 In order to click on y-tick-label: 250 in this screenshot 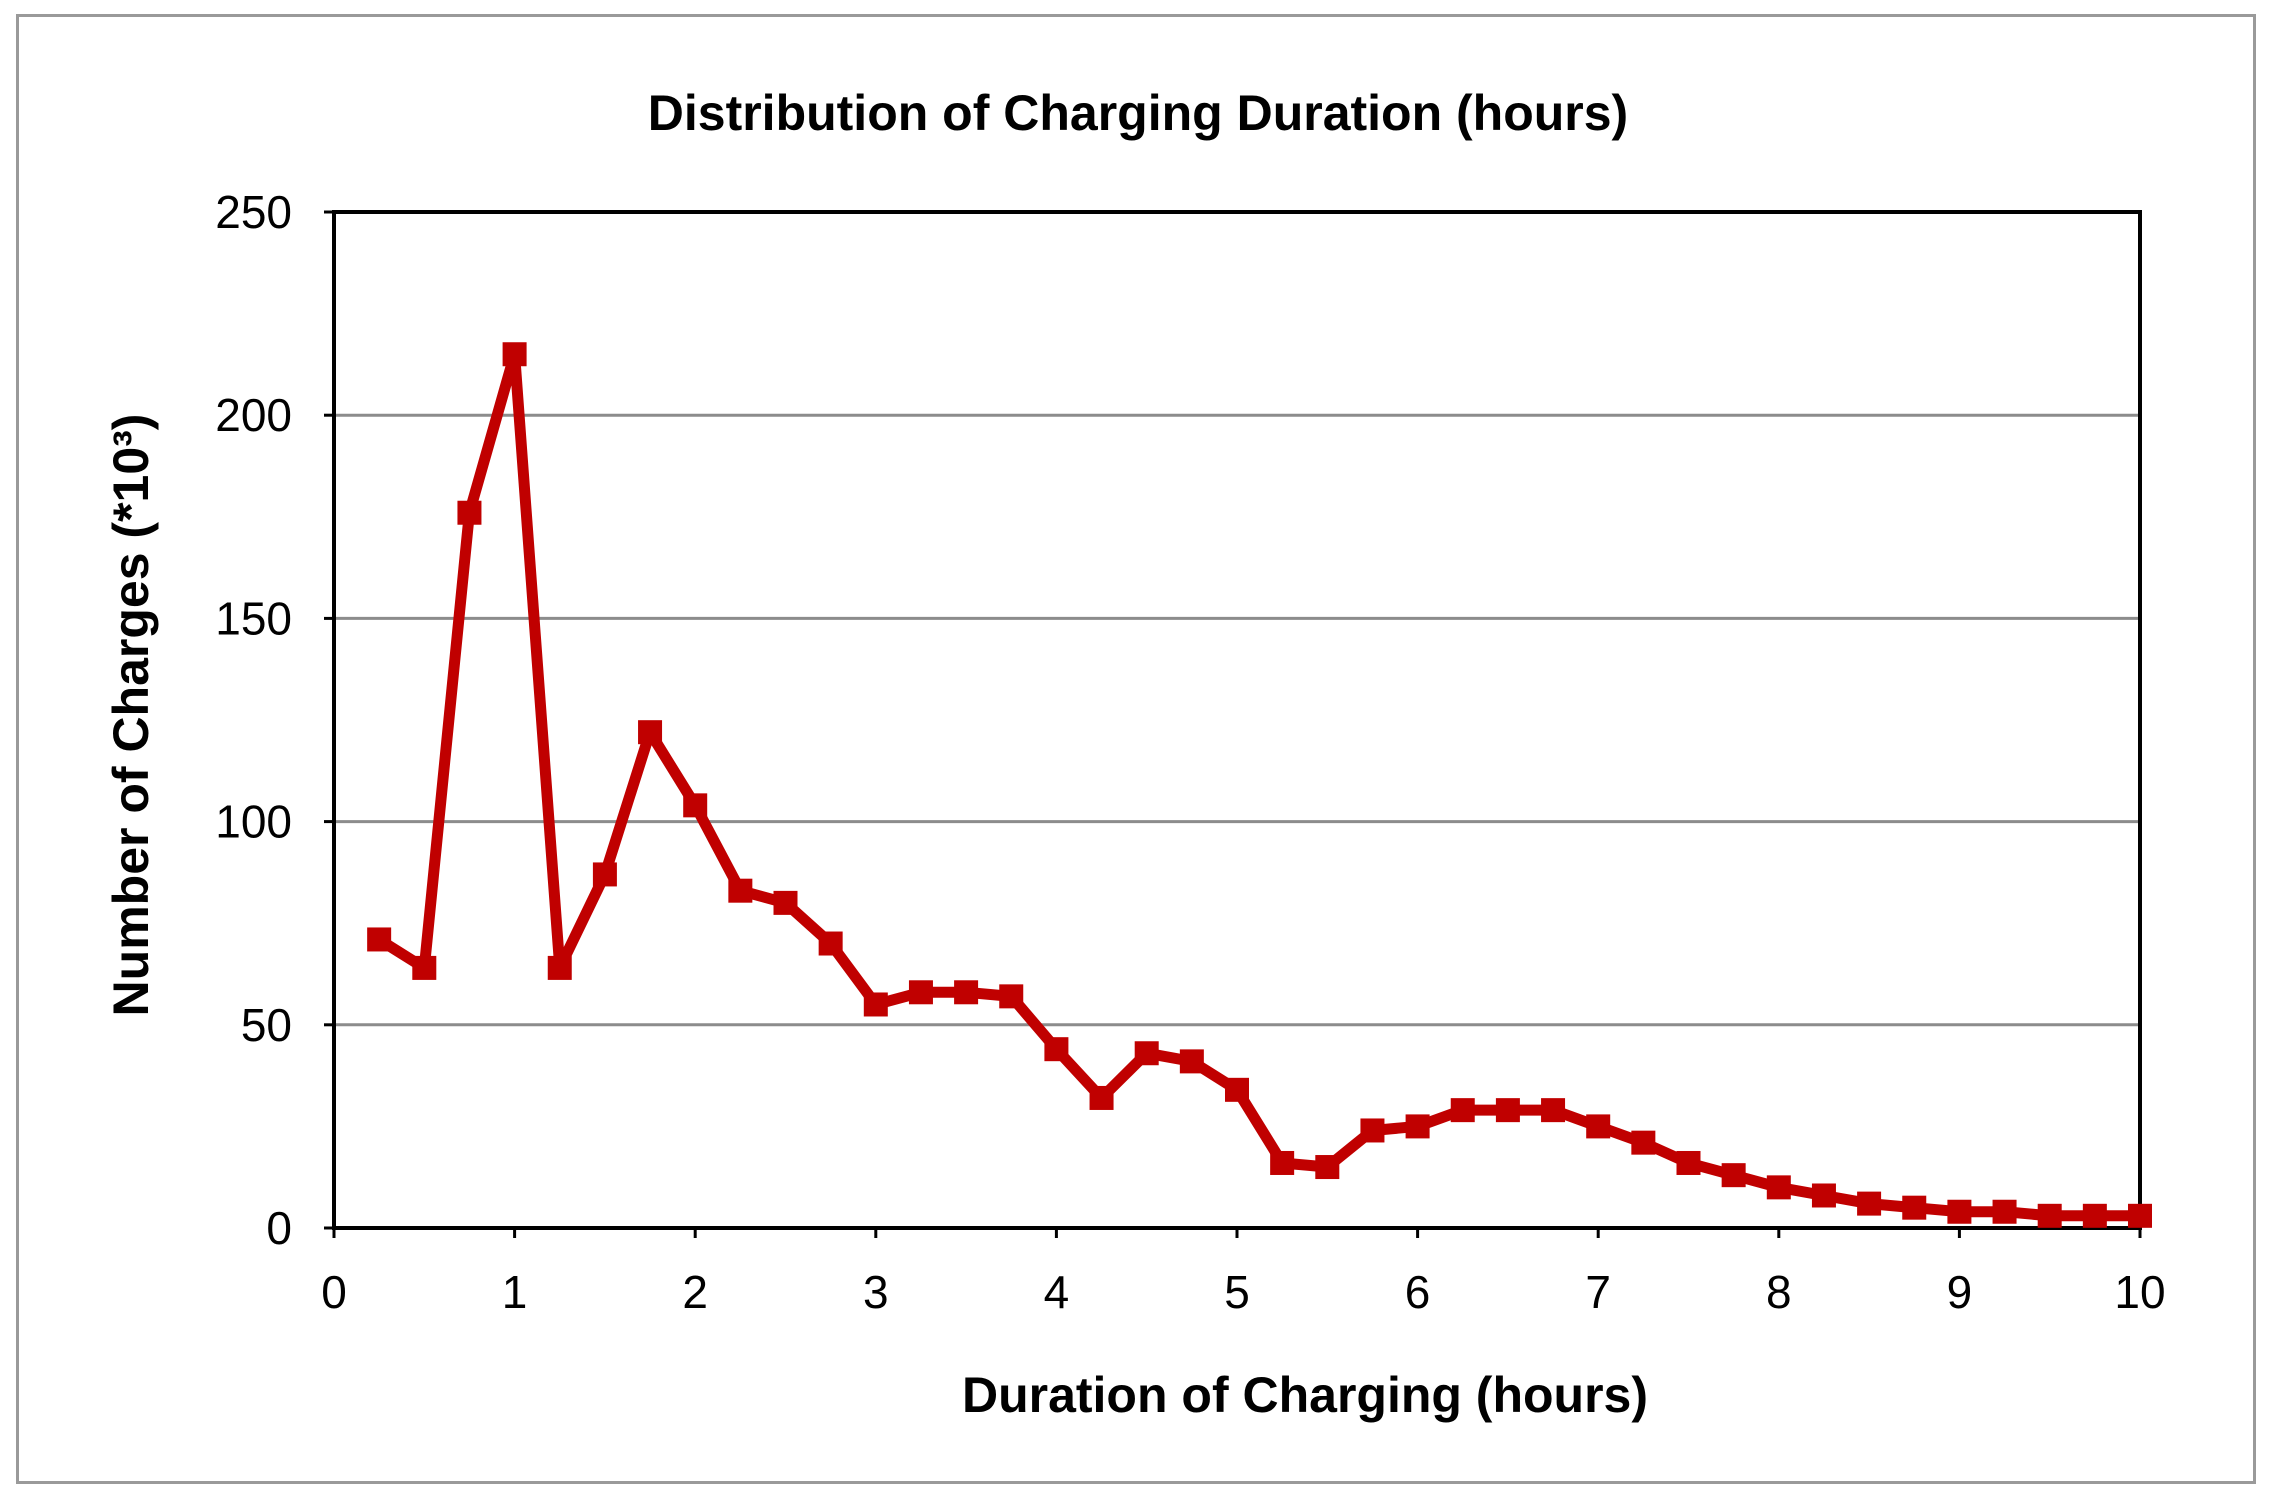, I will do `click(253, 212)`.